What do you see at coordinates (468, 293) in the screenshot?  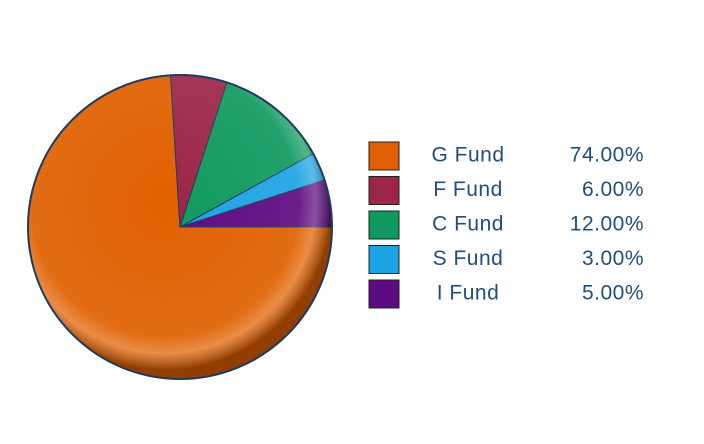 I see `legend-label: I Fund` at bounding box center [468, 293].